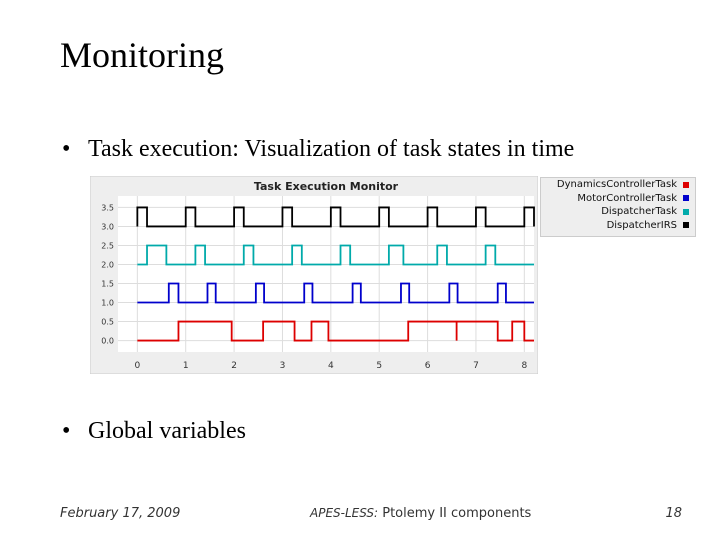  I want to click on footer-date: February 17, 2009, so click(120, 513).